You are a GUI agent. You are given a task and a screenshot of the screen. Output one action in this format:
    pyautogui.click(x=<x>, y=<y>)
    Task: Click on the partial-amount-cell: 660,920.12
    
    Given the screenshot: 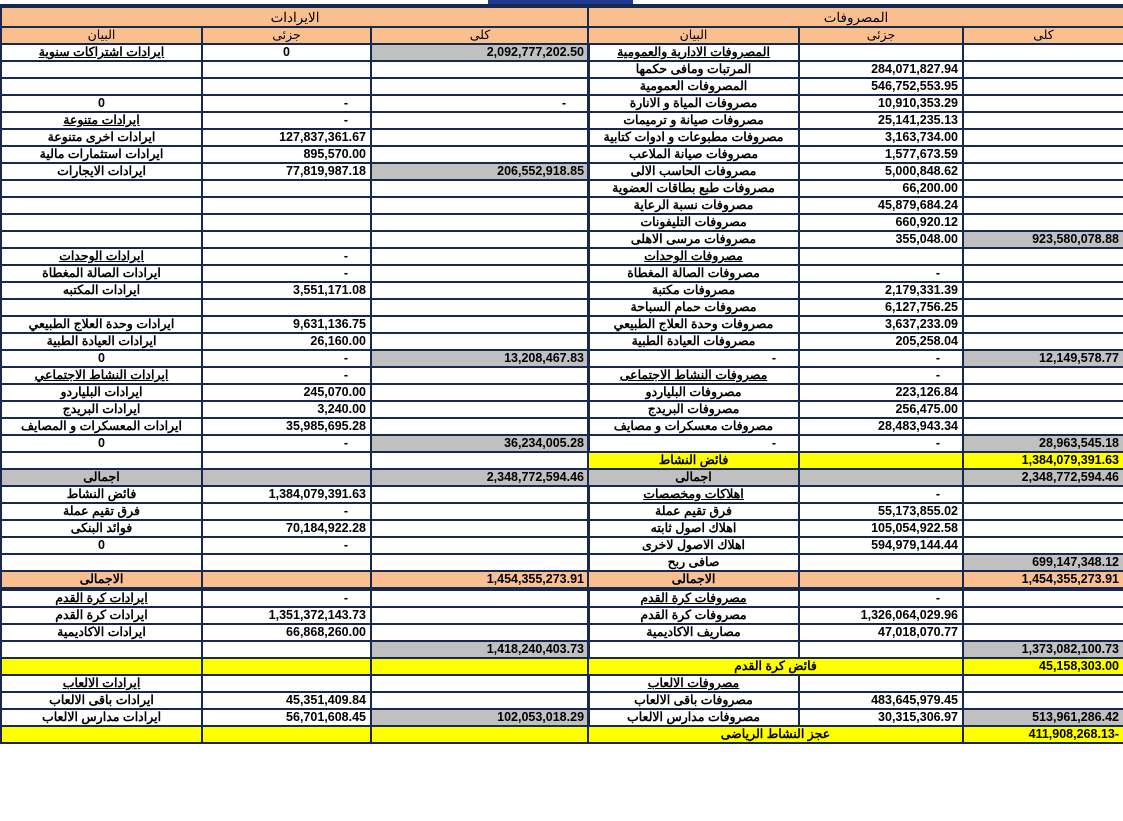 What is the action you would take?
    pyautogui.click(x=881, y=222)
    